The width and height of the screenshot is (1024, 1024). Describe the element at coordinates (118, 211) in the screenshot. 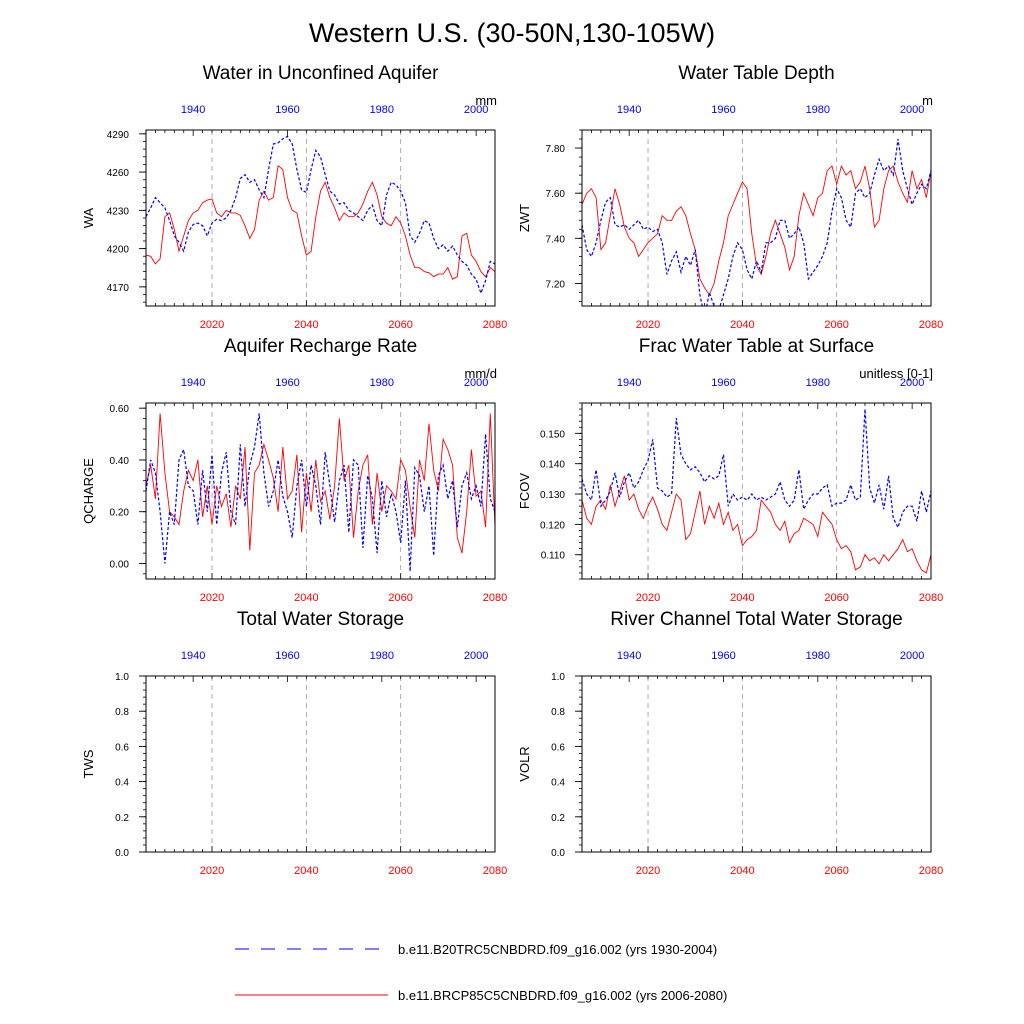

I see `y-tick-label: 4230` at that location.